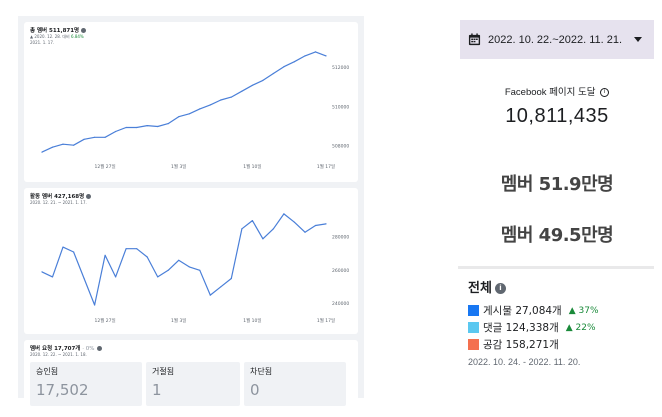  What do you see at coordinates (533, 310) in the screenshot?
I see `legend-row-posts: 게시물 27,084개 ▲ 37%` at bounding box center [533, 310].